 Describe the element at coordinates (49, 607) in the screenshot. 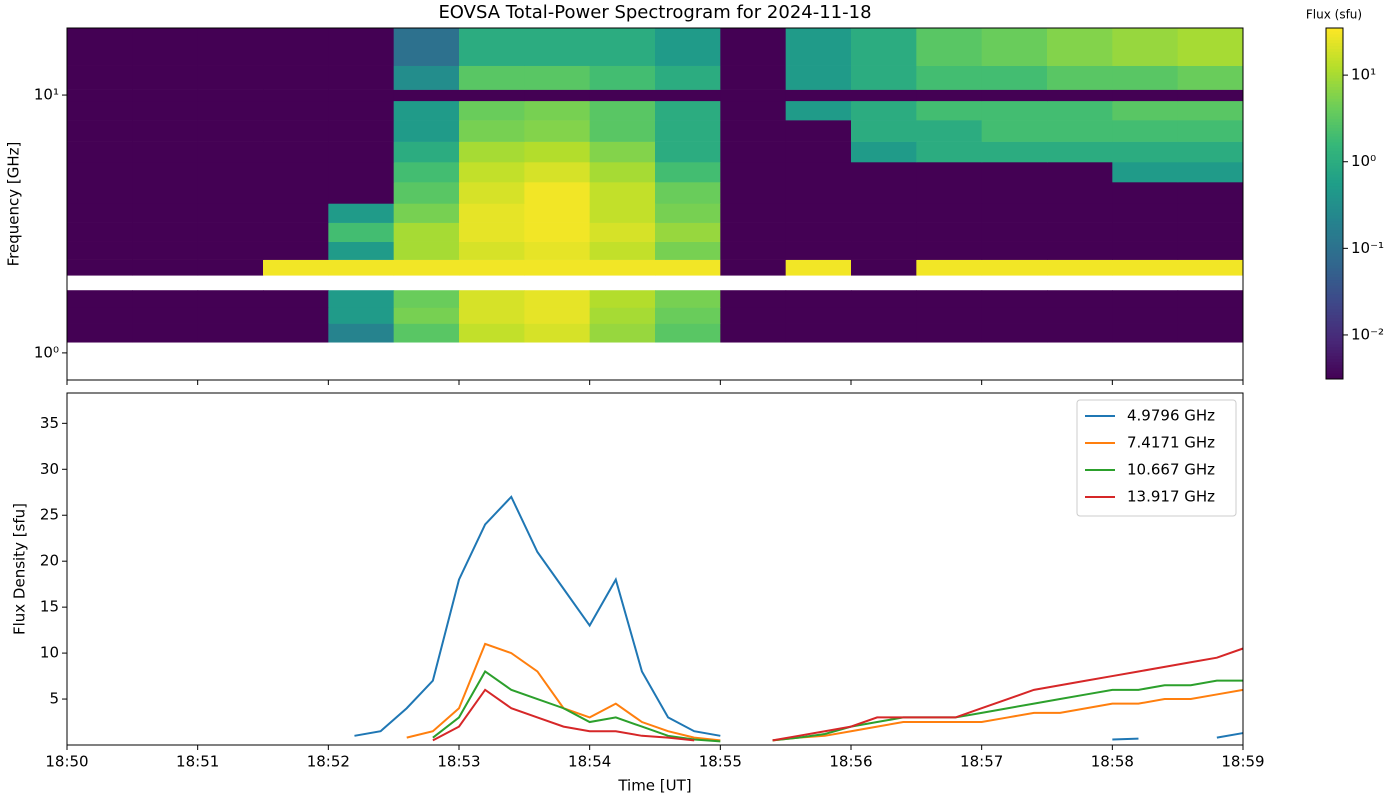

I see `y-tick-label: 15` at that location.